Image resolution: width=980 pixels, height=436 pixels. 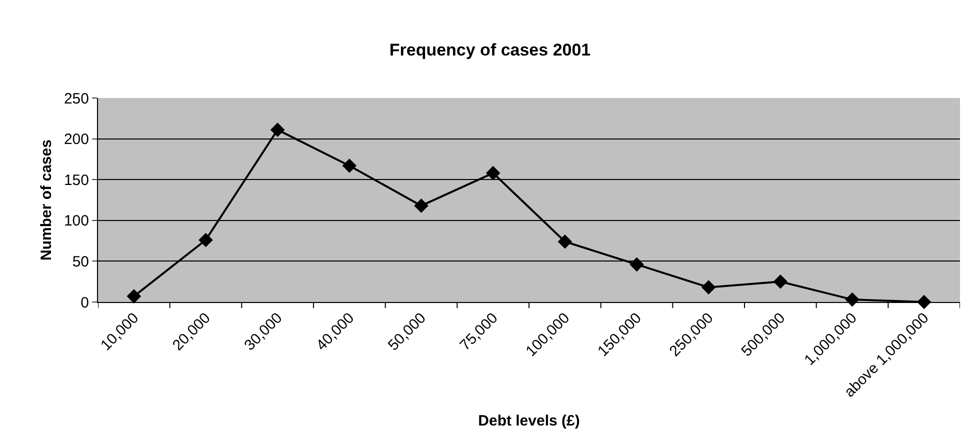 What do you see at coordinates (76, 139) in the screenshot?
I see `y-tick-label: 200` at bounding box center [76, 139].